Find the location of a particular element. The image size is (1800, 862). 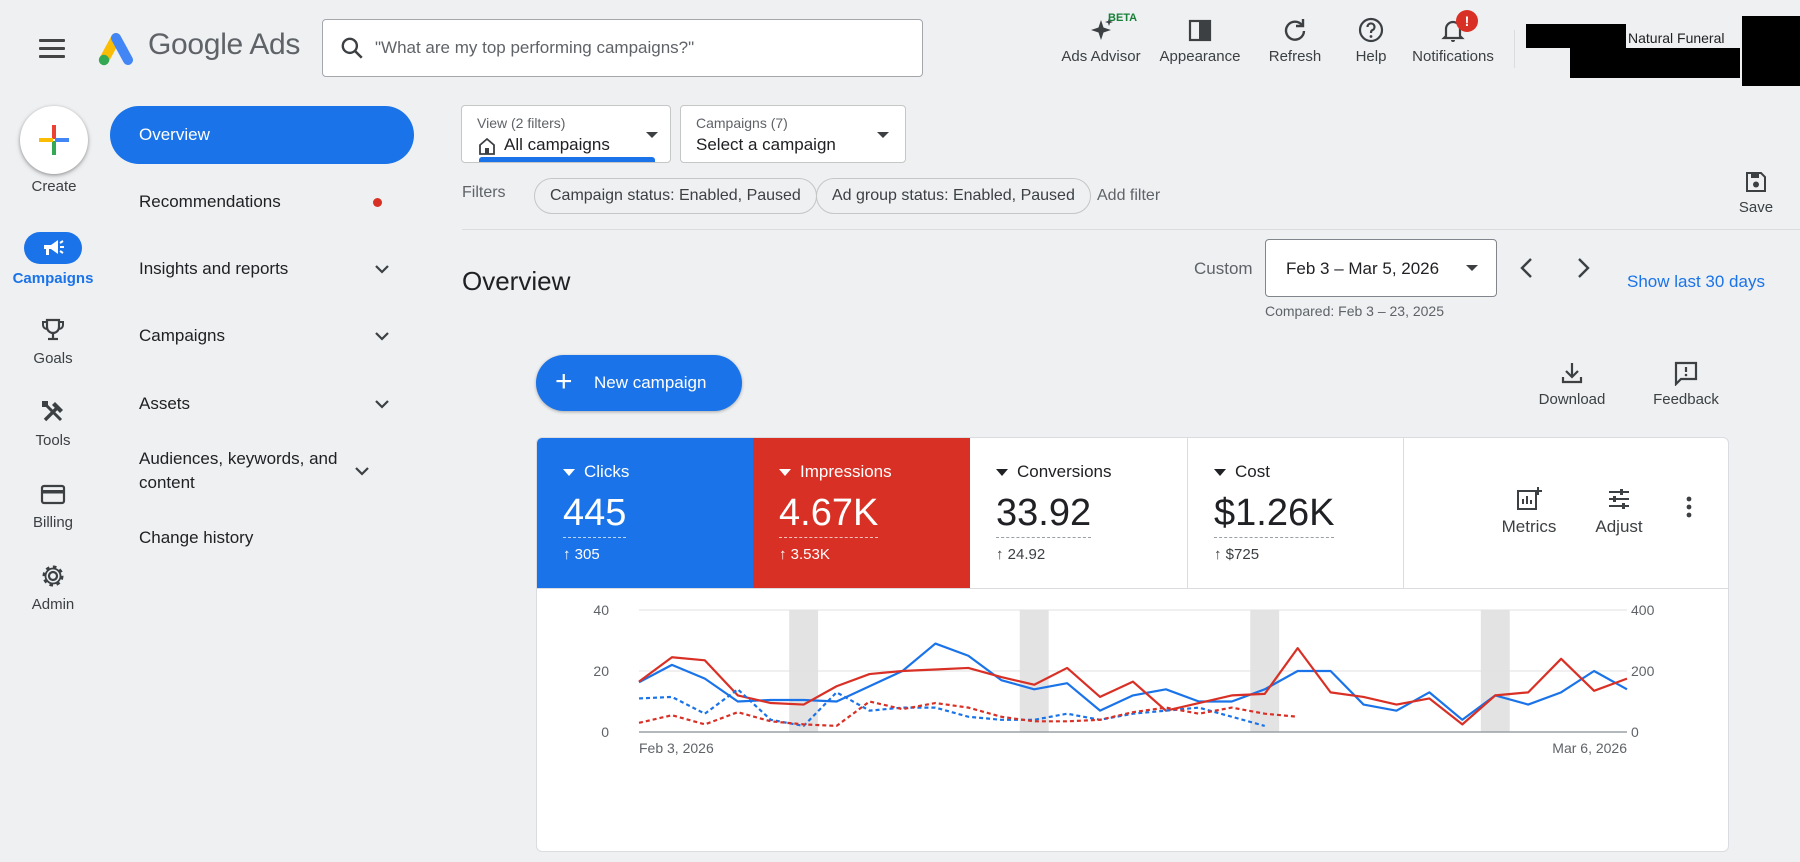

filter-chip-ad-group-status: Ad group status: Enabled, Paused is located at coordinates (953, 196).